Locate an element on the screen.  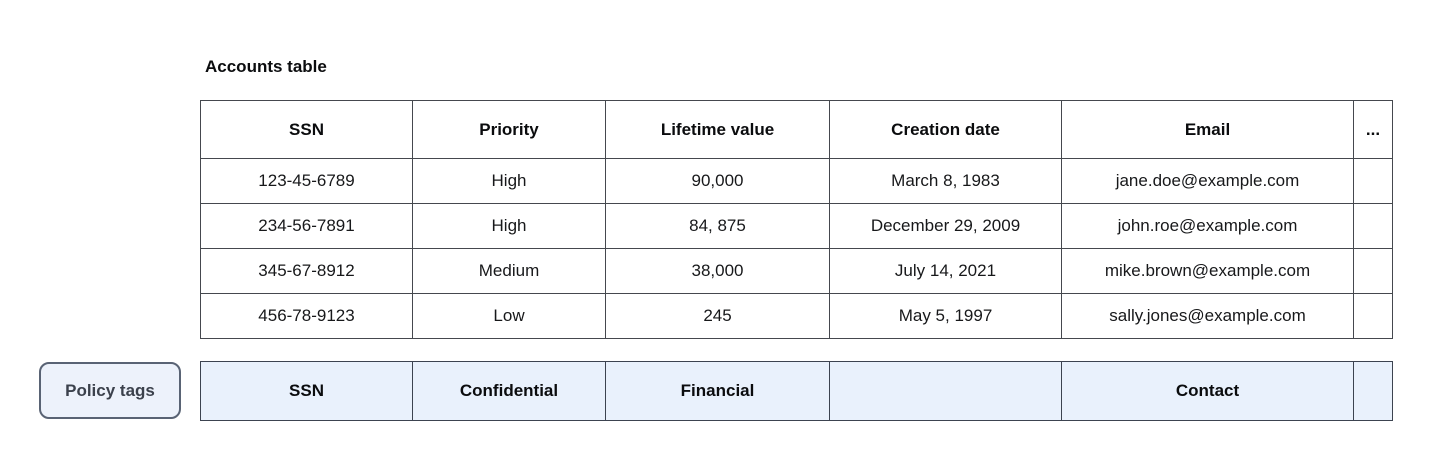
column-header-ssn: SSN is located at coordinates (306, 129).